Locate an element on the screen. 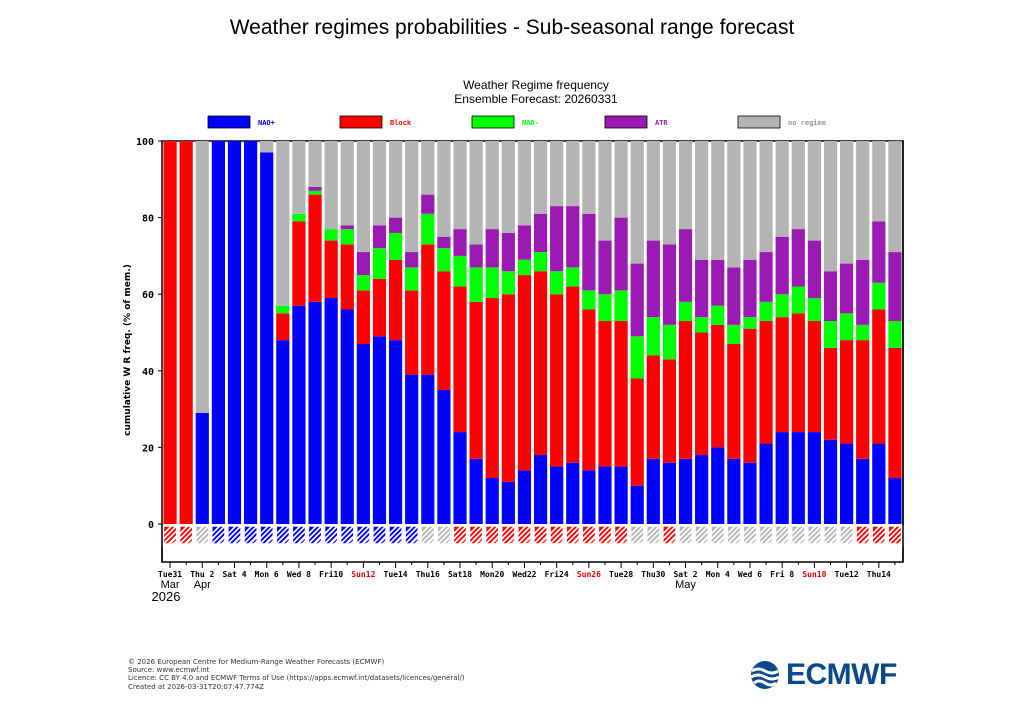  x-tick-label: Sat 2 is located at coordinates (685, 574).